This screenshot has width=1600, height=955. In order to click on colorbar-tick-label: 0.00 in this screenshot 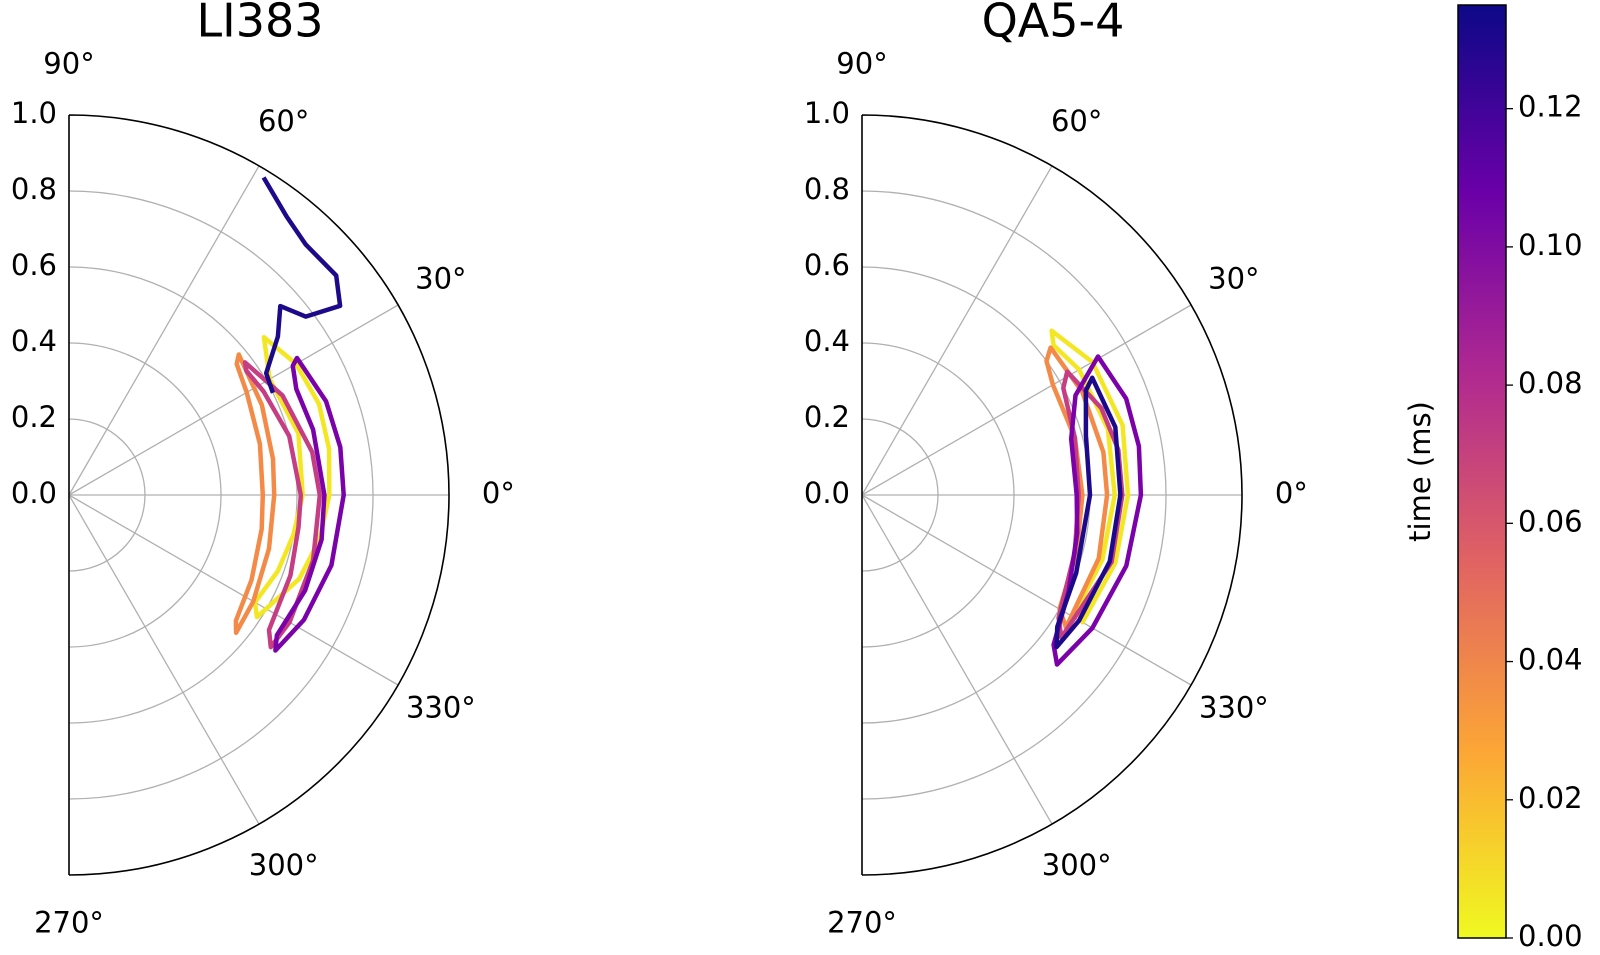, I will do `click(1550, 936)`.